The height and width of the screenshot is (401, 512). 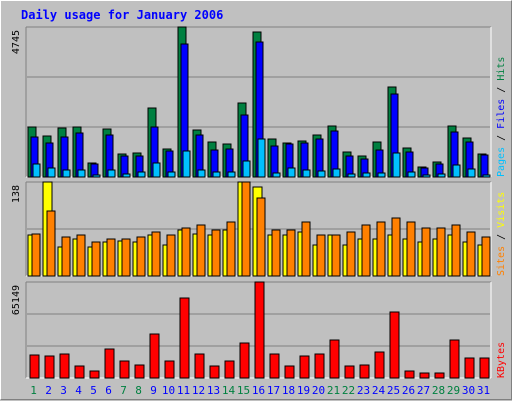 What do you see at coordinates (453, 390) in the screenshot?
I see `day-label: 29` at bounding box center [453, 390].